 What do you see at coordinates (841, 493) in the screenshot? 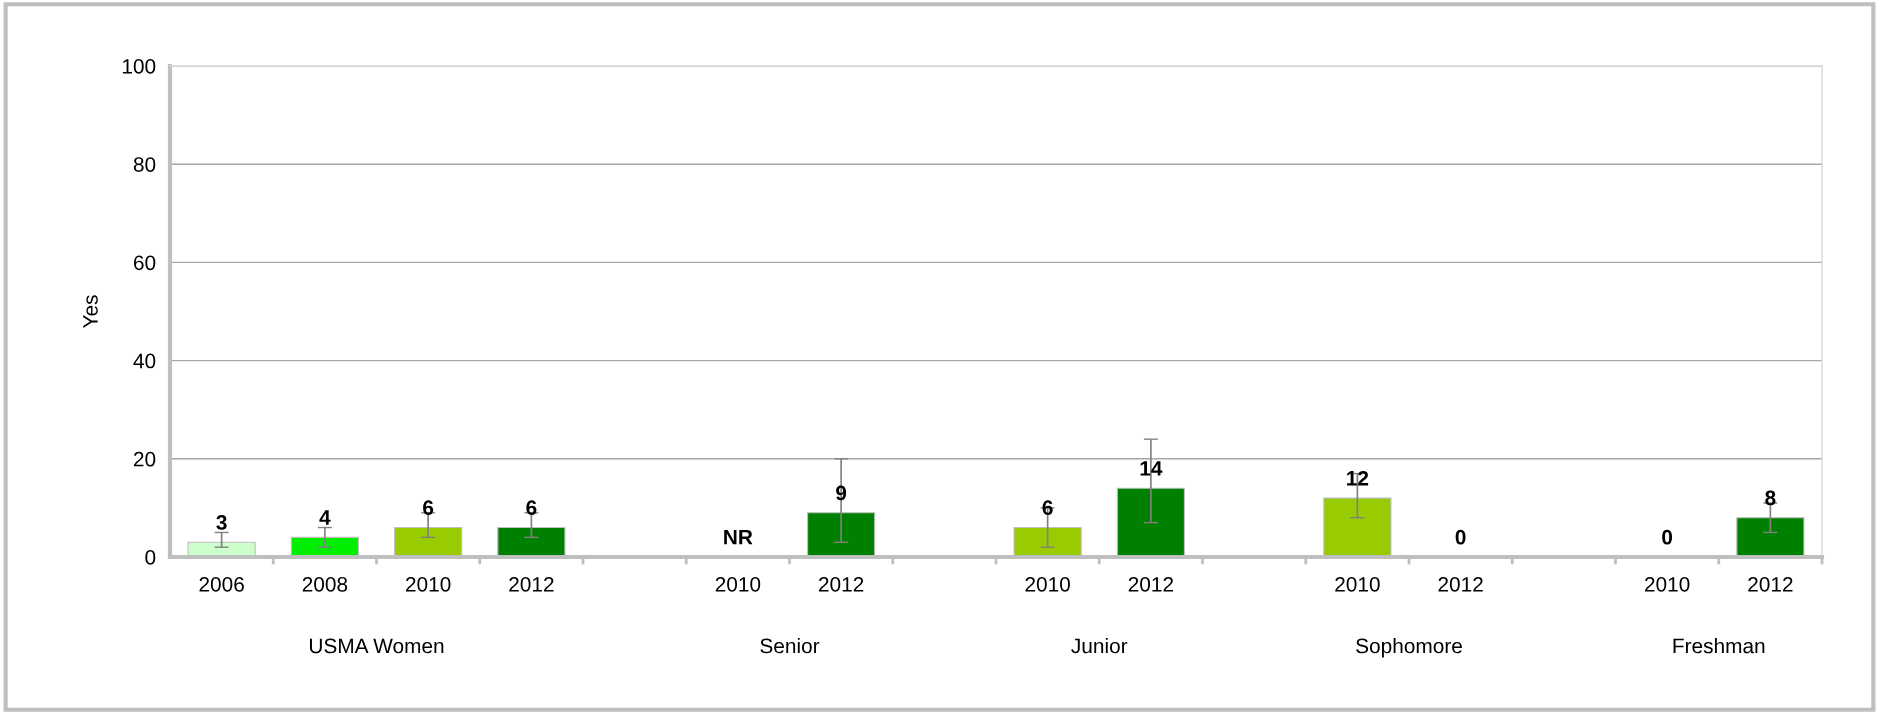
I see `data-label: 9` at bounding box center [841, 493].